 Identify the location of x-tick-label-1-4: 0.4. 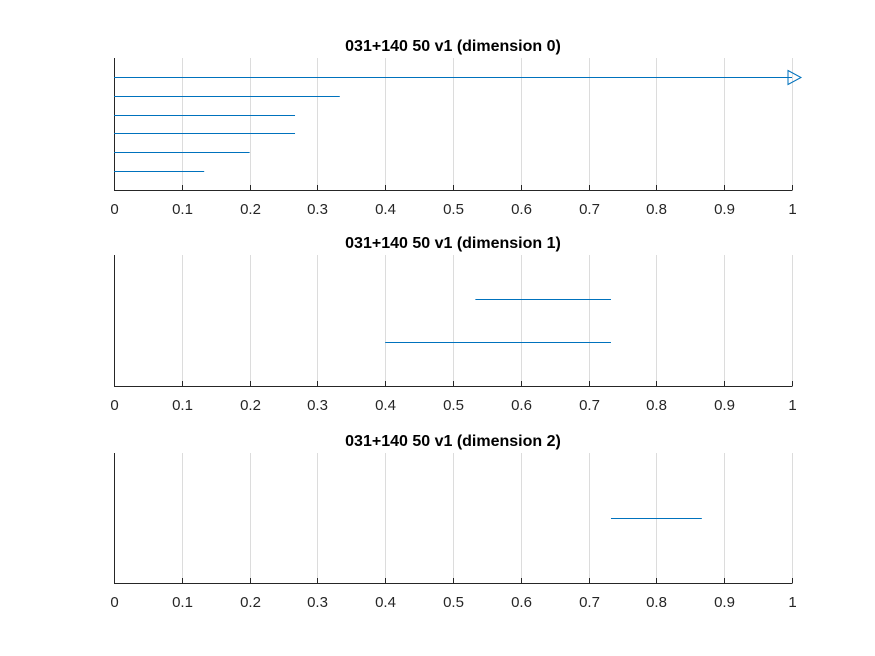
(385, 405).